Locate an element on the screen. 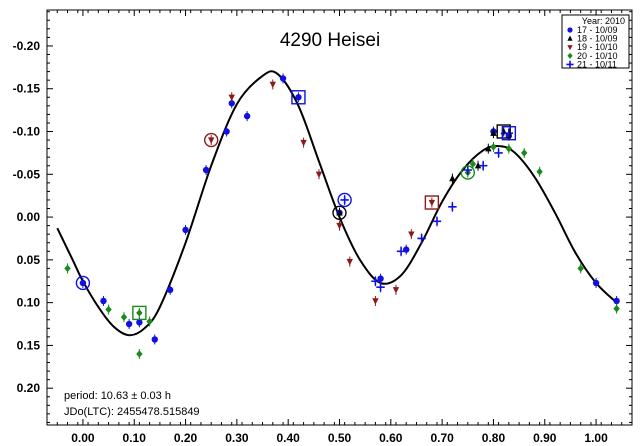 The height and width of the screenshot is (446, 642). x-tick-label: 0.70 is located at coordinates (442, 438).